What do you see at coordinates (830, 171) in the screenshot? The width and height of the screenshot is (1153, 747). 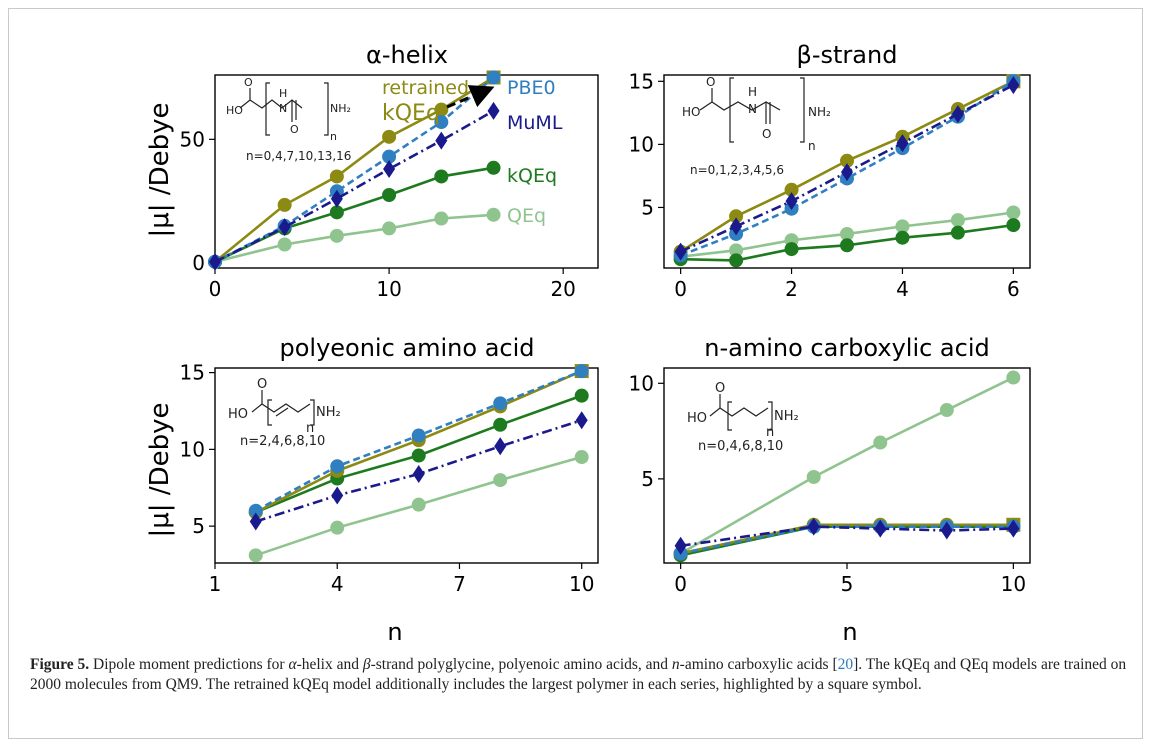 I see `panel-beta-strand: β-strand 0 2 4 6 5 10 15` at bounding box center [830, 171].